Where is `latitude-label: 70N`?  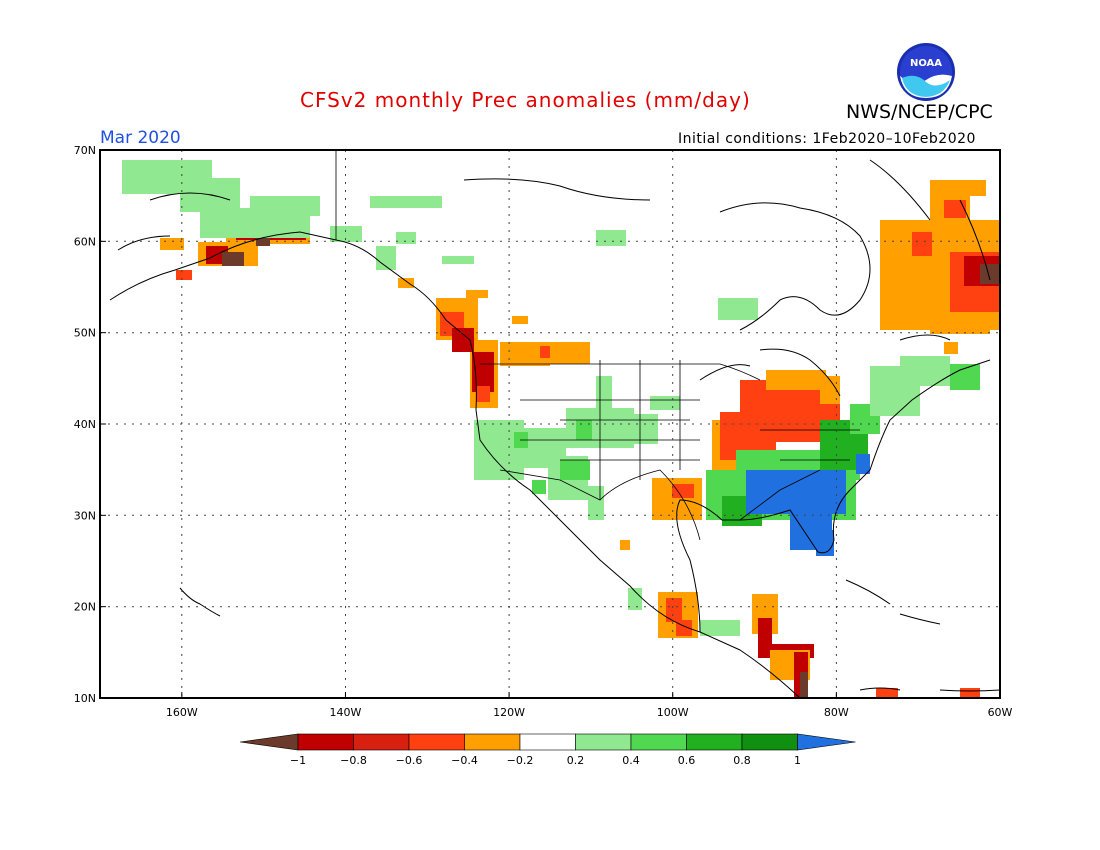
latitude-label: 70N is located at coordinates (85, 150).